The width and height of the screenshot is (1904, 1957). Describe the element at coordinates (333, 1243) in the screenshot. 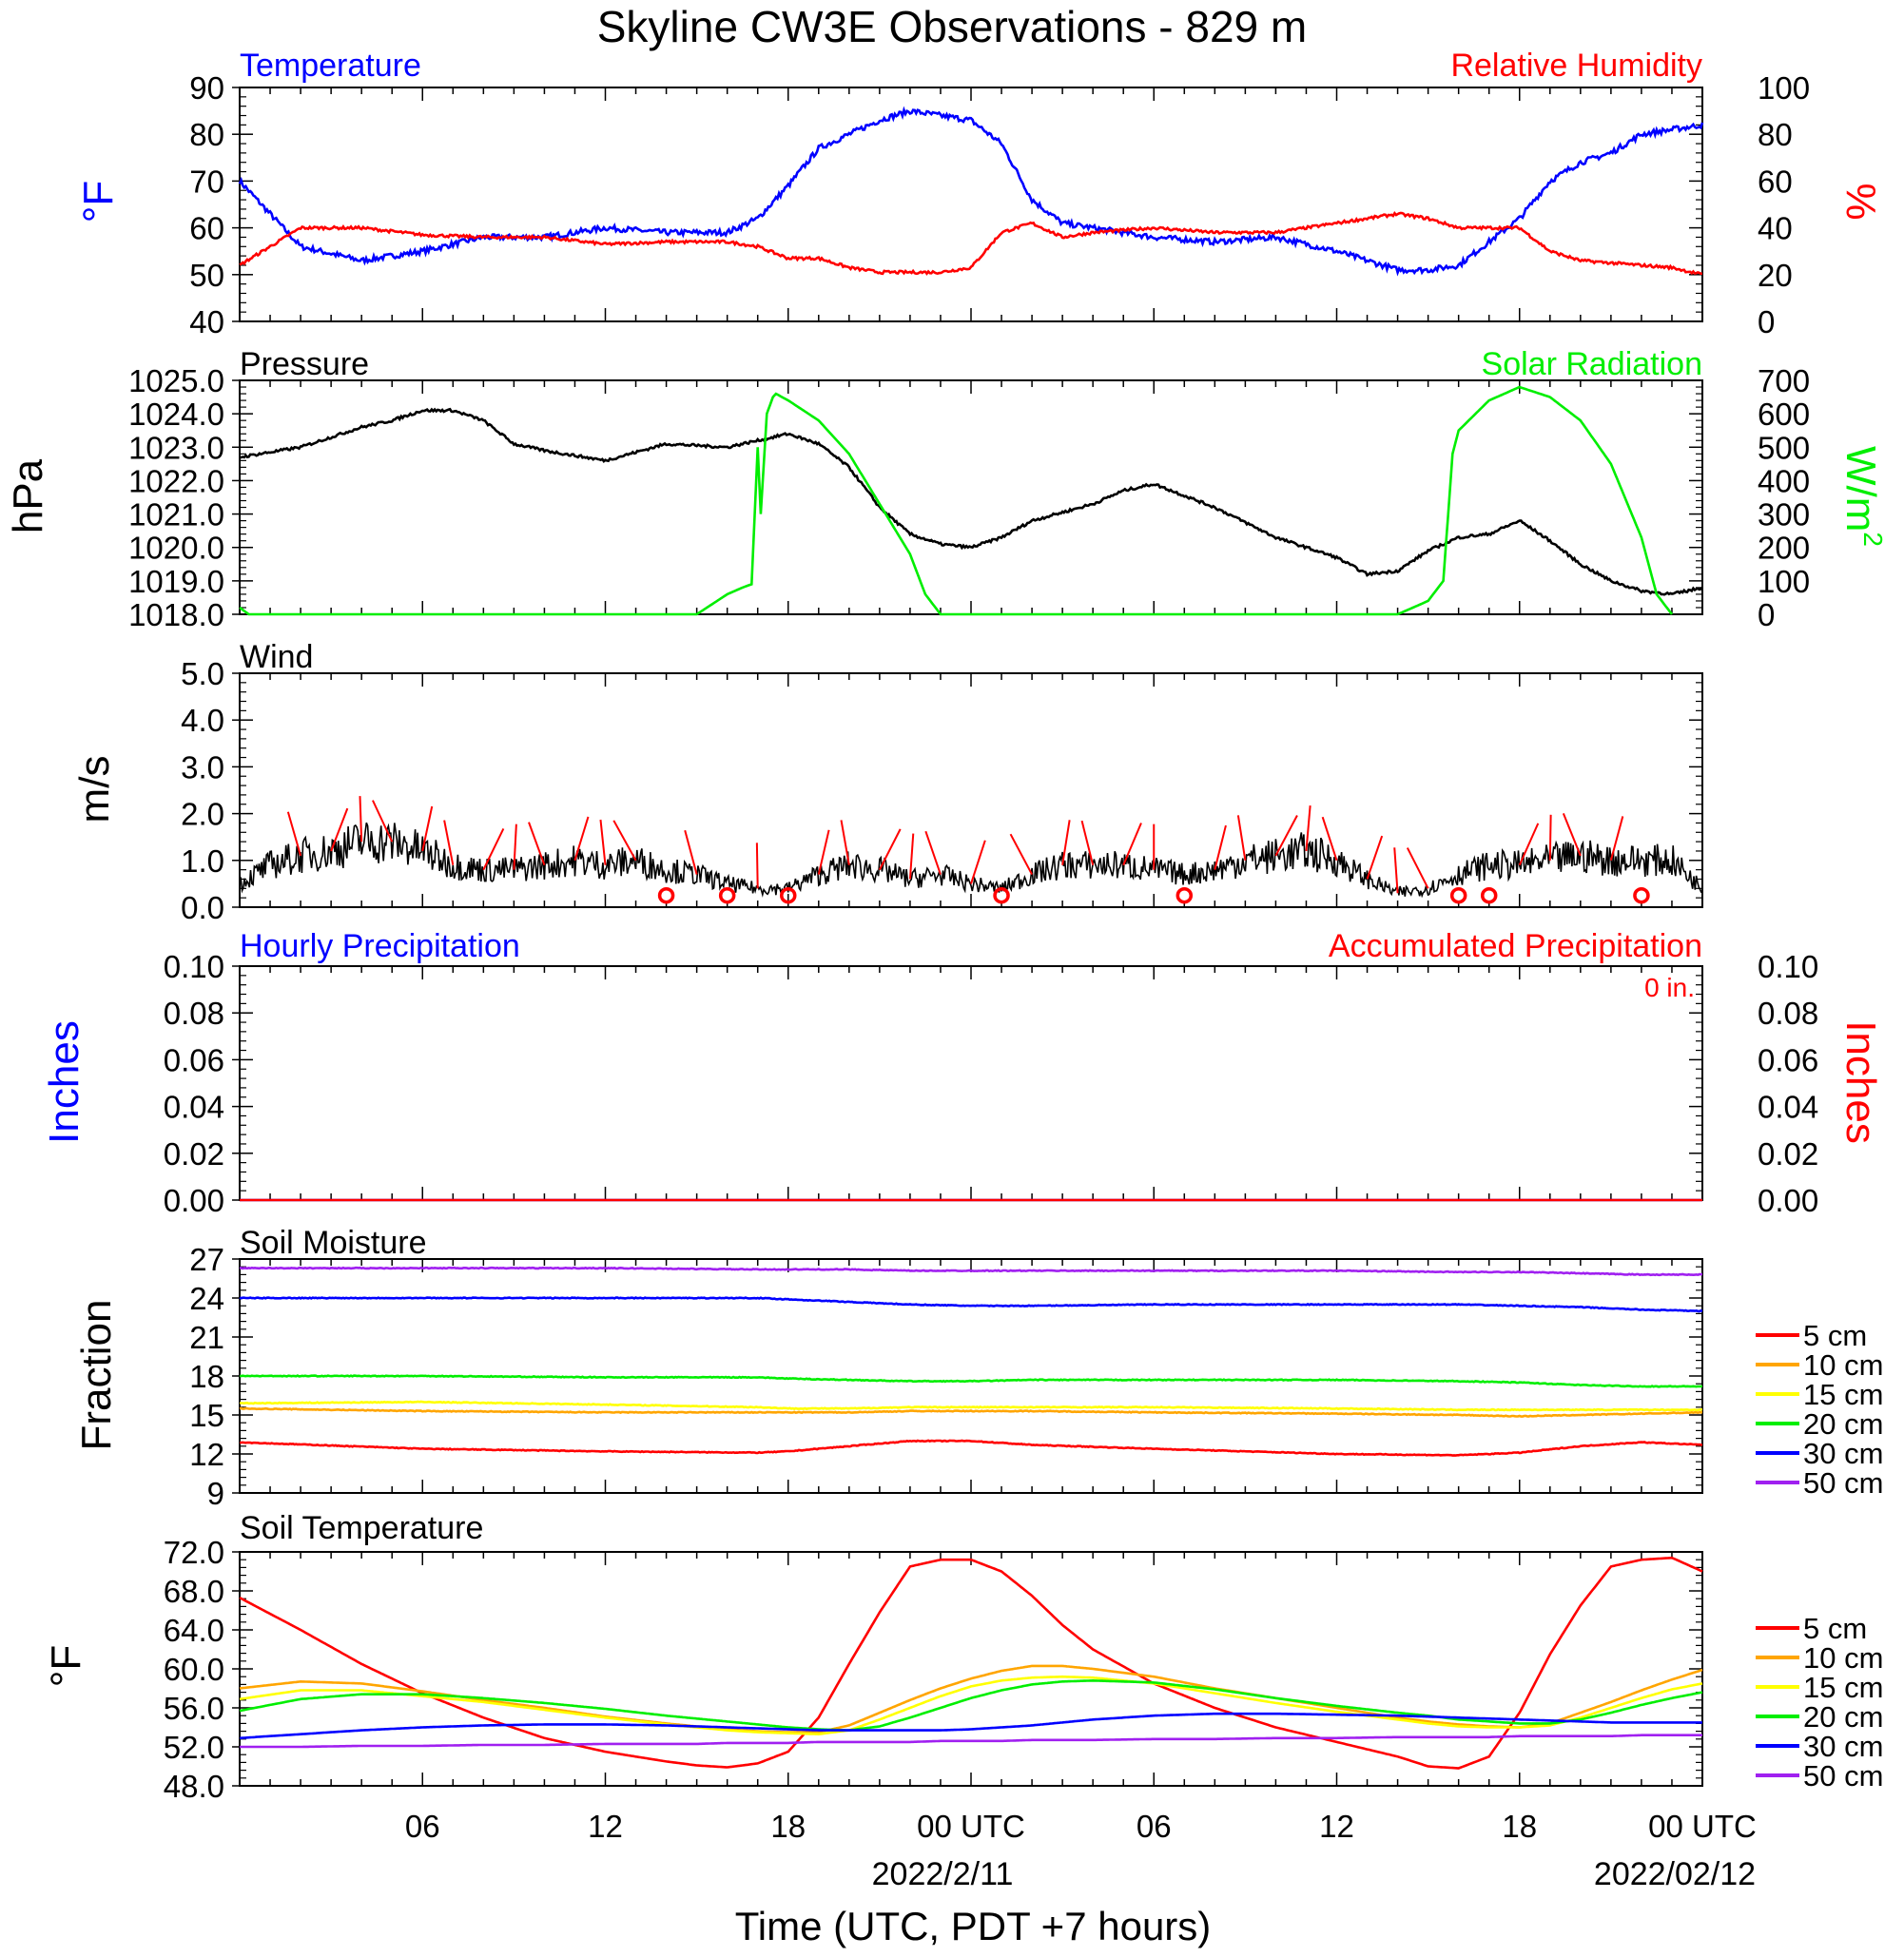

I see `panel-title-soil-moisture: Soil Moisture` at that location.